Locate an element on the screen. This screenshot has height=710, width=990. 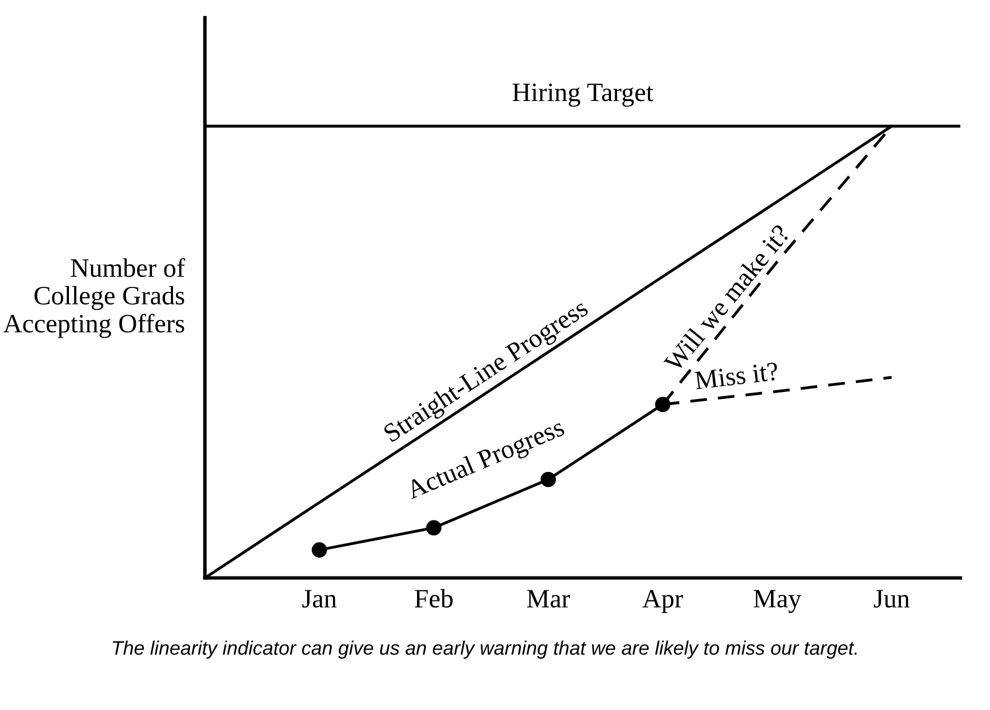
text: The linearity indicator can give us an early warning that we are likely to miss our target. is located at coordinates (484, 649).